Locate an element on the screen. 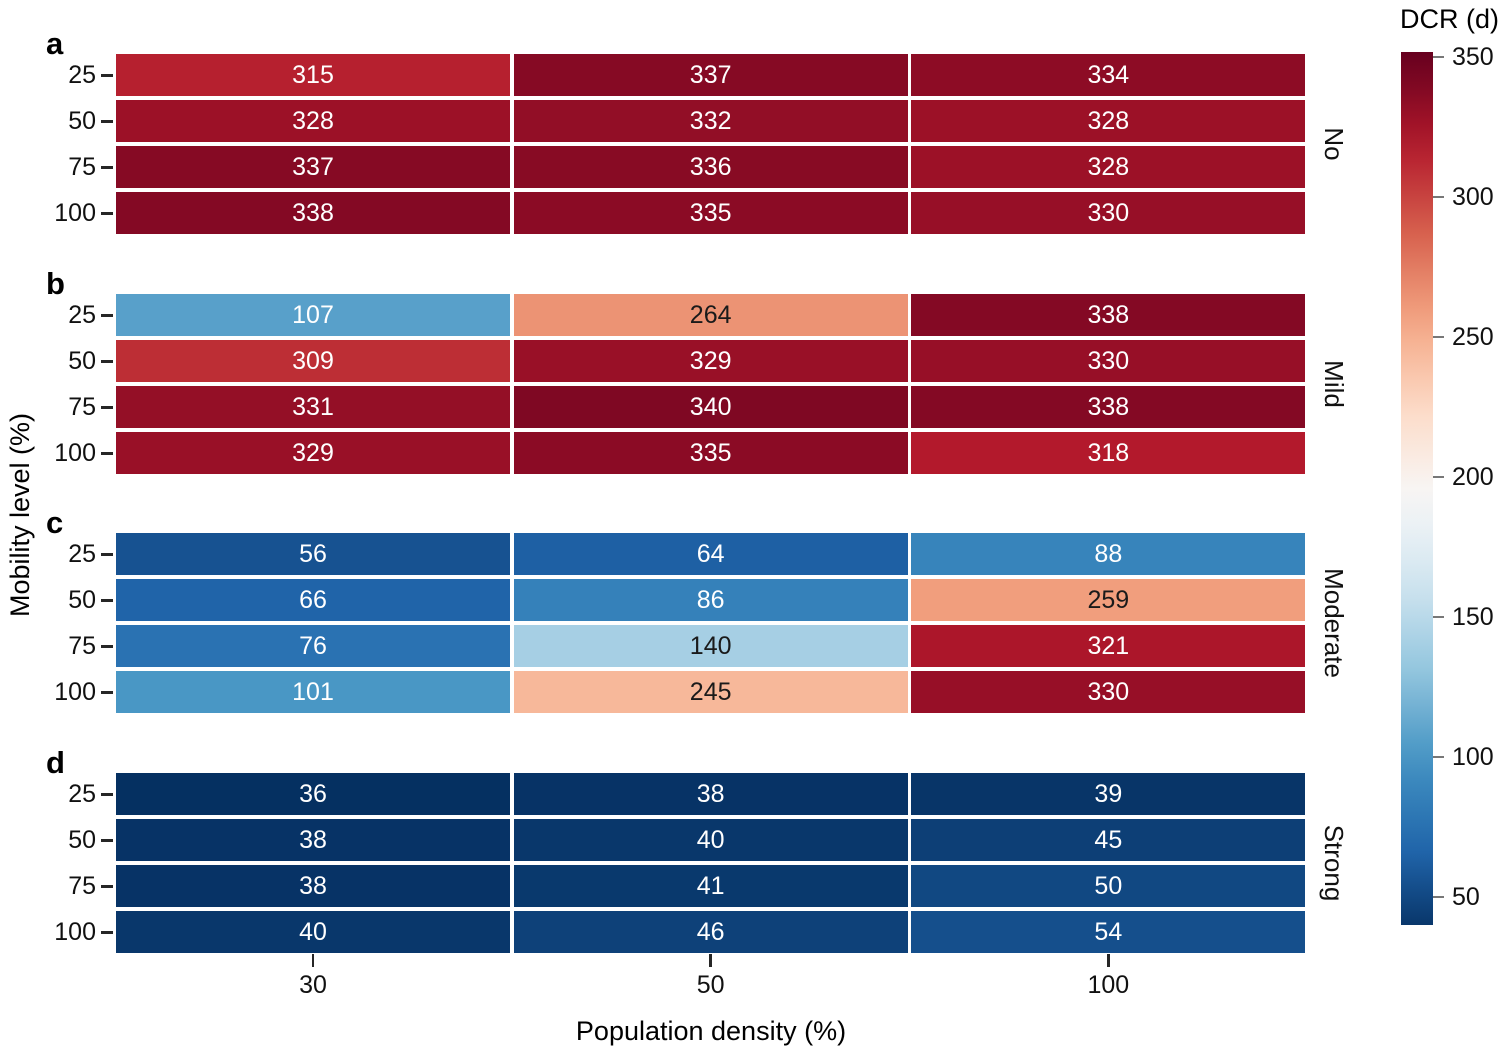 This screenshot has height=1051, width=1501. heatmap-cell-d-r2-c1: 41 is located at coordinates (710, 886).